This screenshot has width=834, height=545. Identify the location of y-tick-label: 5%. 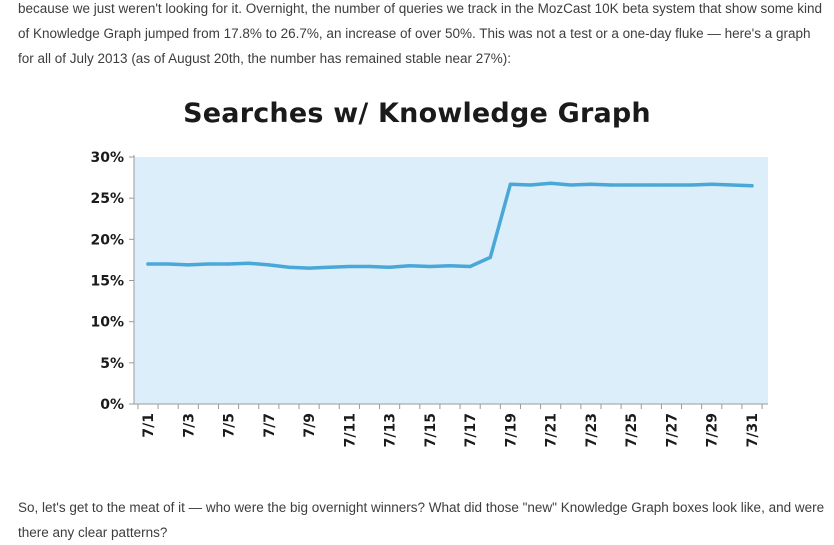
(112, 364).